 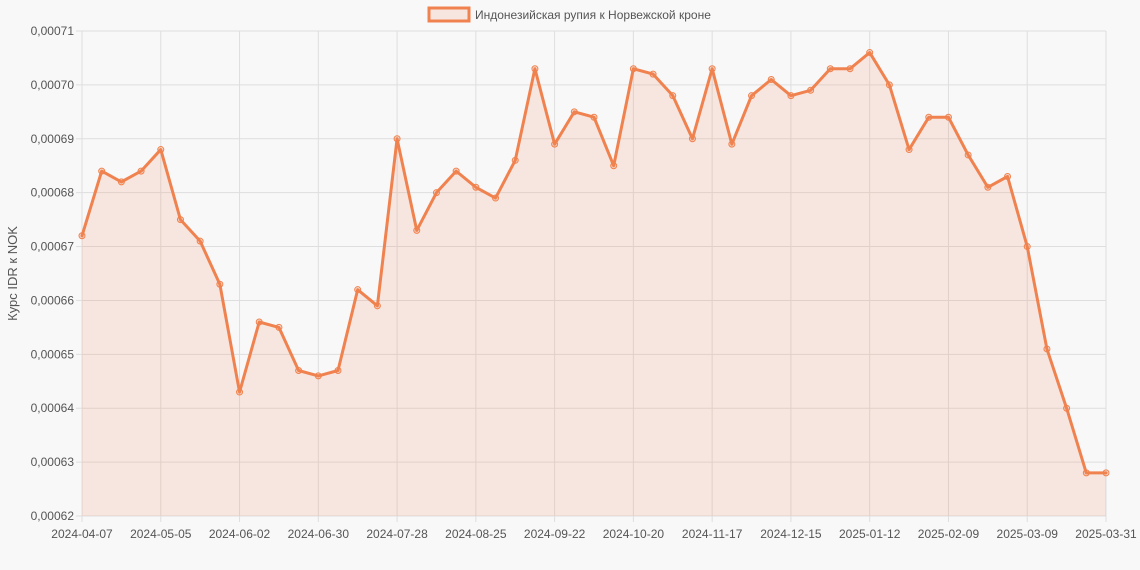 What do you see at coordinates (870, 534) in the screenshot?
I see `x-tick-label: 2025-01-12` at bounding box center [870, 534].